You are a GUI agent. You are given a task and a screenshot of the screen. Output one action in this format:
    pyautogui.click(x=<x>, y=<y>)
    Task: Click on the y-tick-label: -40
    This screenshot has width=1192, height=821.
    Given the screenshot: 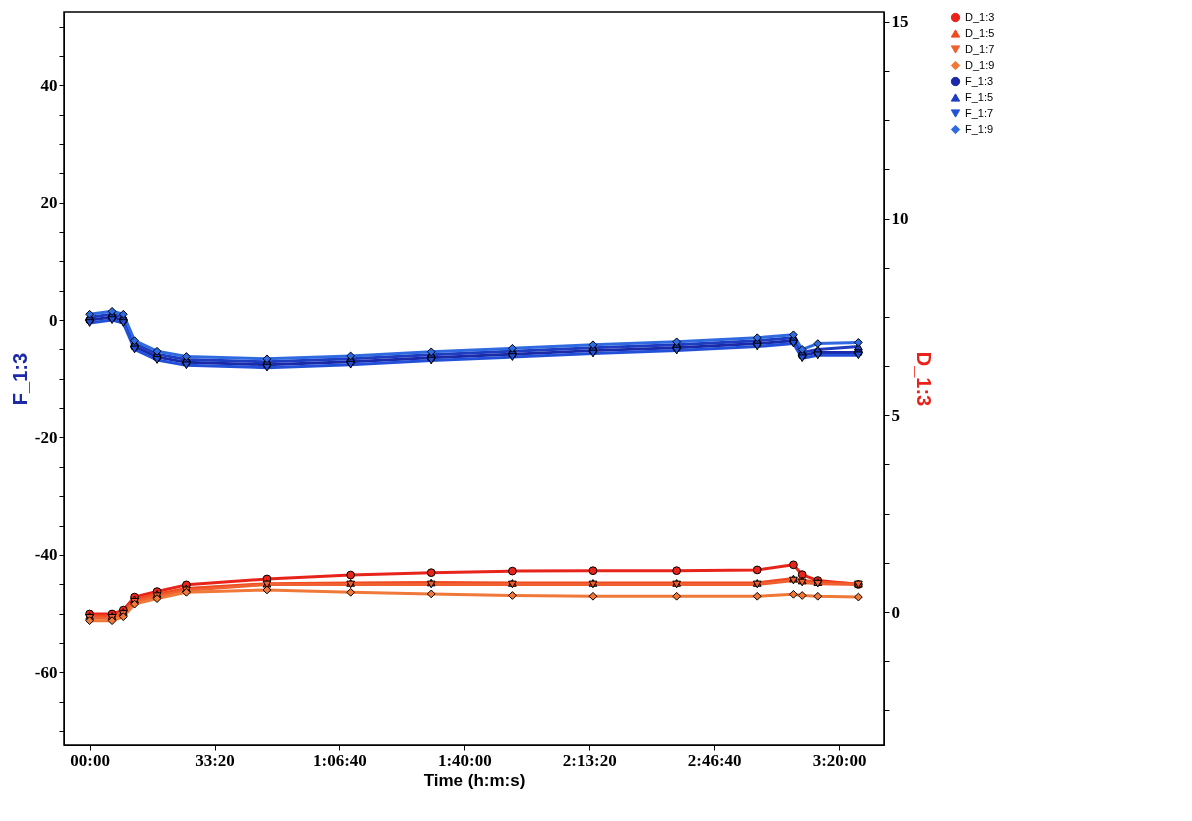 What is the action you would take?
    pyautogui.click(x=46, y=555)
    